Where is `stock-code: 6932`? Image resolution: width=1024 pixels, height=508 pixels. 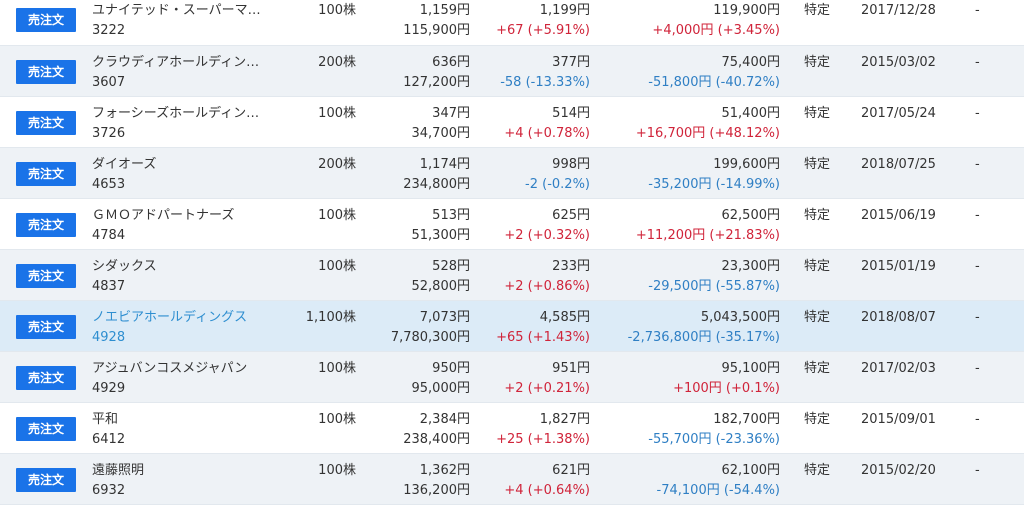 stock-code: 6932 is located at coordinates (109, 490).